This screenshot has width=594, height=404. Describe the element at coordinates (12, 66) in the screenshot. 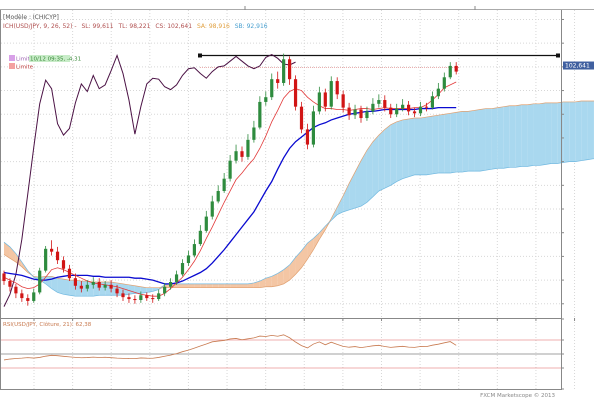

I see `legend-swatch-second` at that location.